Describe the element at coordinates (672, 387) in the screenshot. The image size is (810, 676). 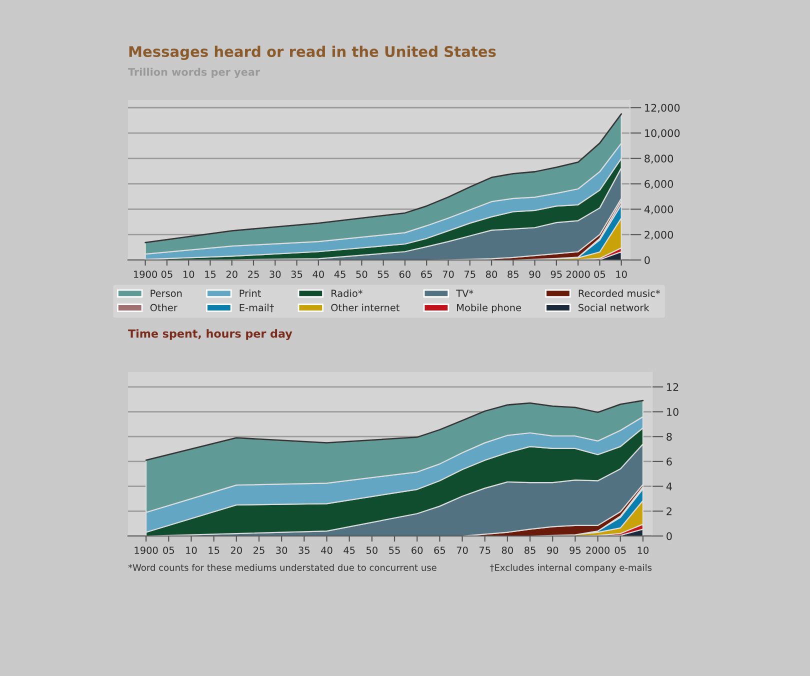
I see `y-tick-label: 12` at that location.